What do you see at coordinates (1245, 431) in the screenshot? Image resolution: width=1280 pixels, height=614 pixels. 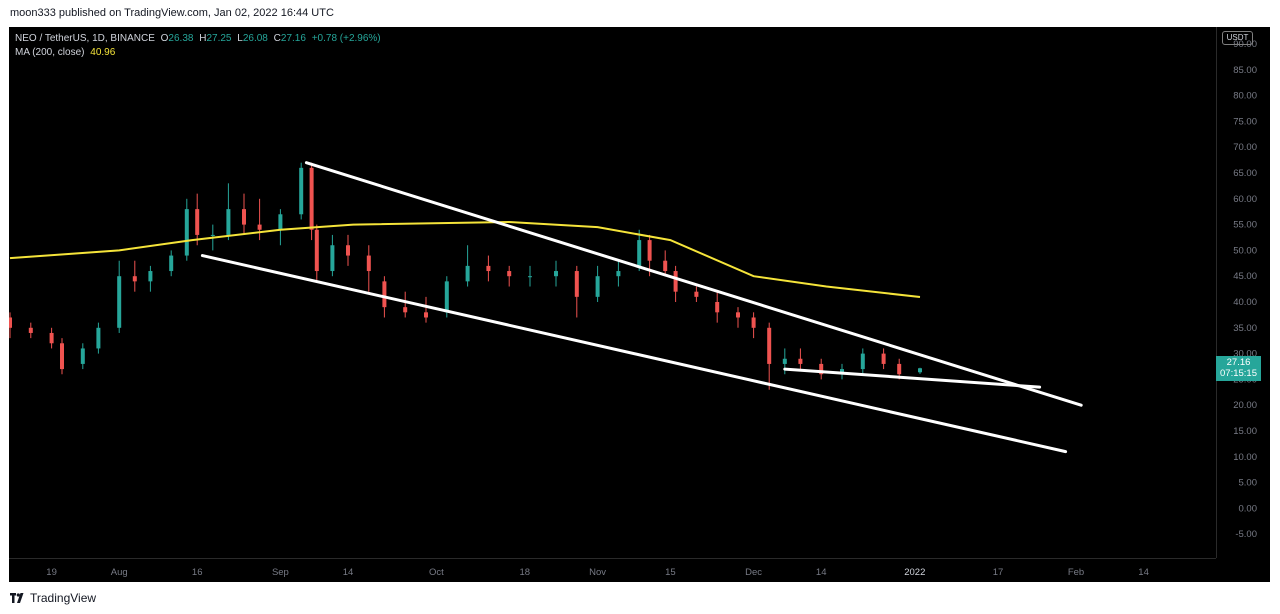 I see `y-tick-label: 15.00` at bounding box center [1245, 431].